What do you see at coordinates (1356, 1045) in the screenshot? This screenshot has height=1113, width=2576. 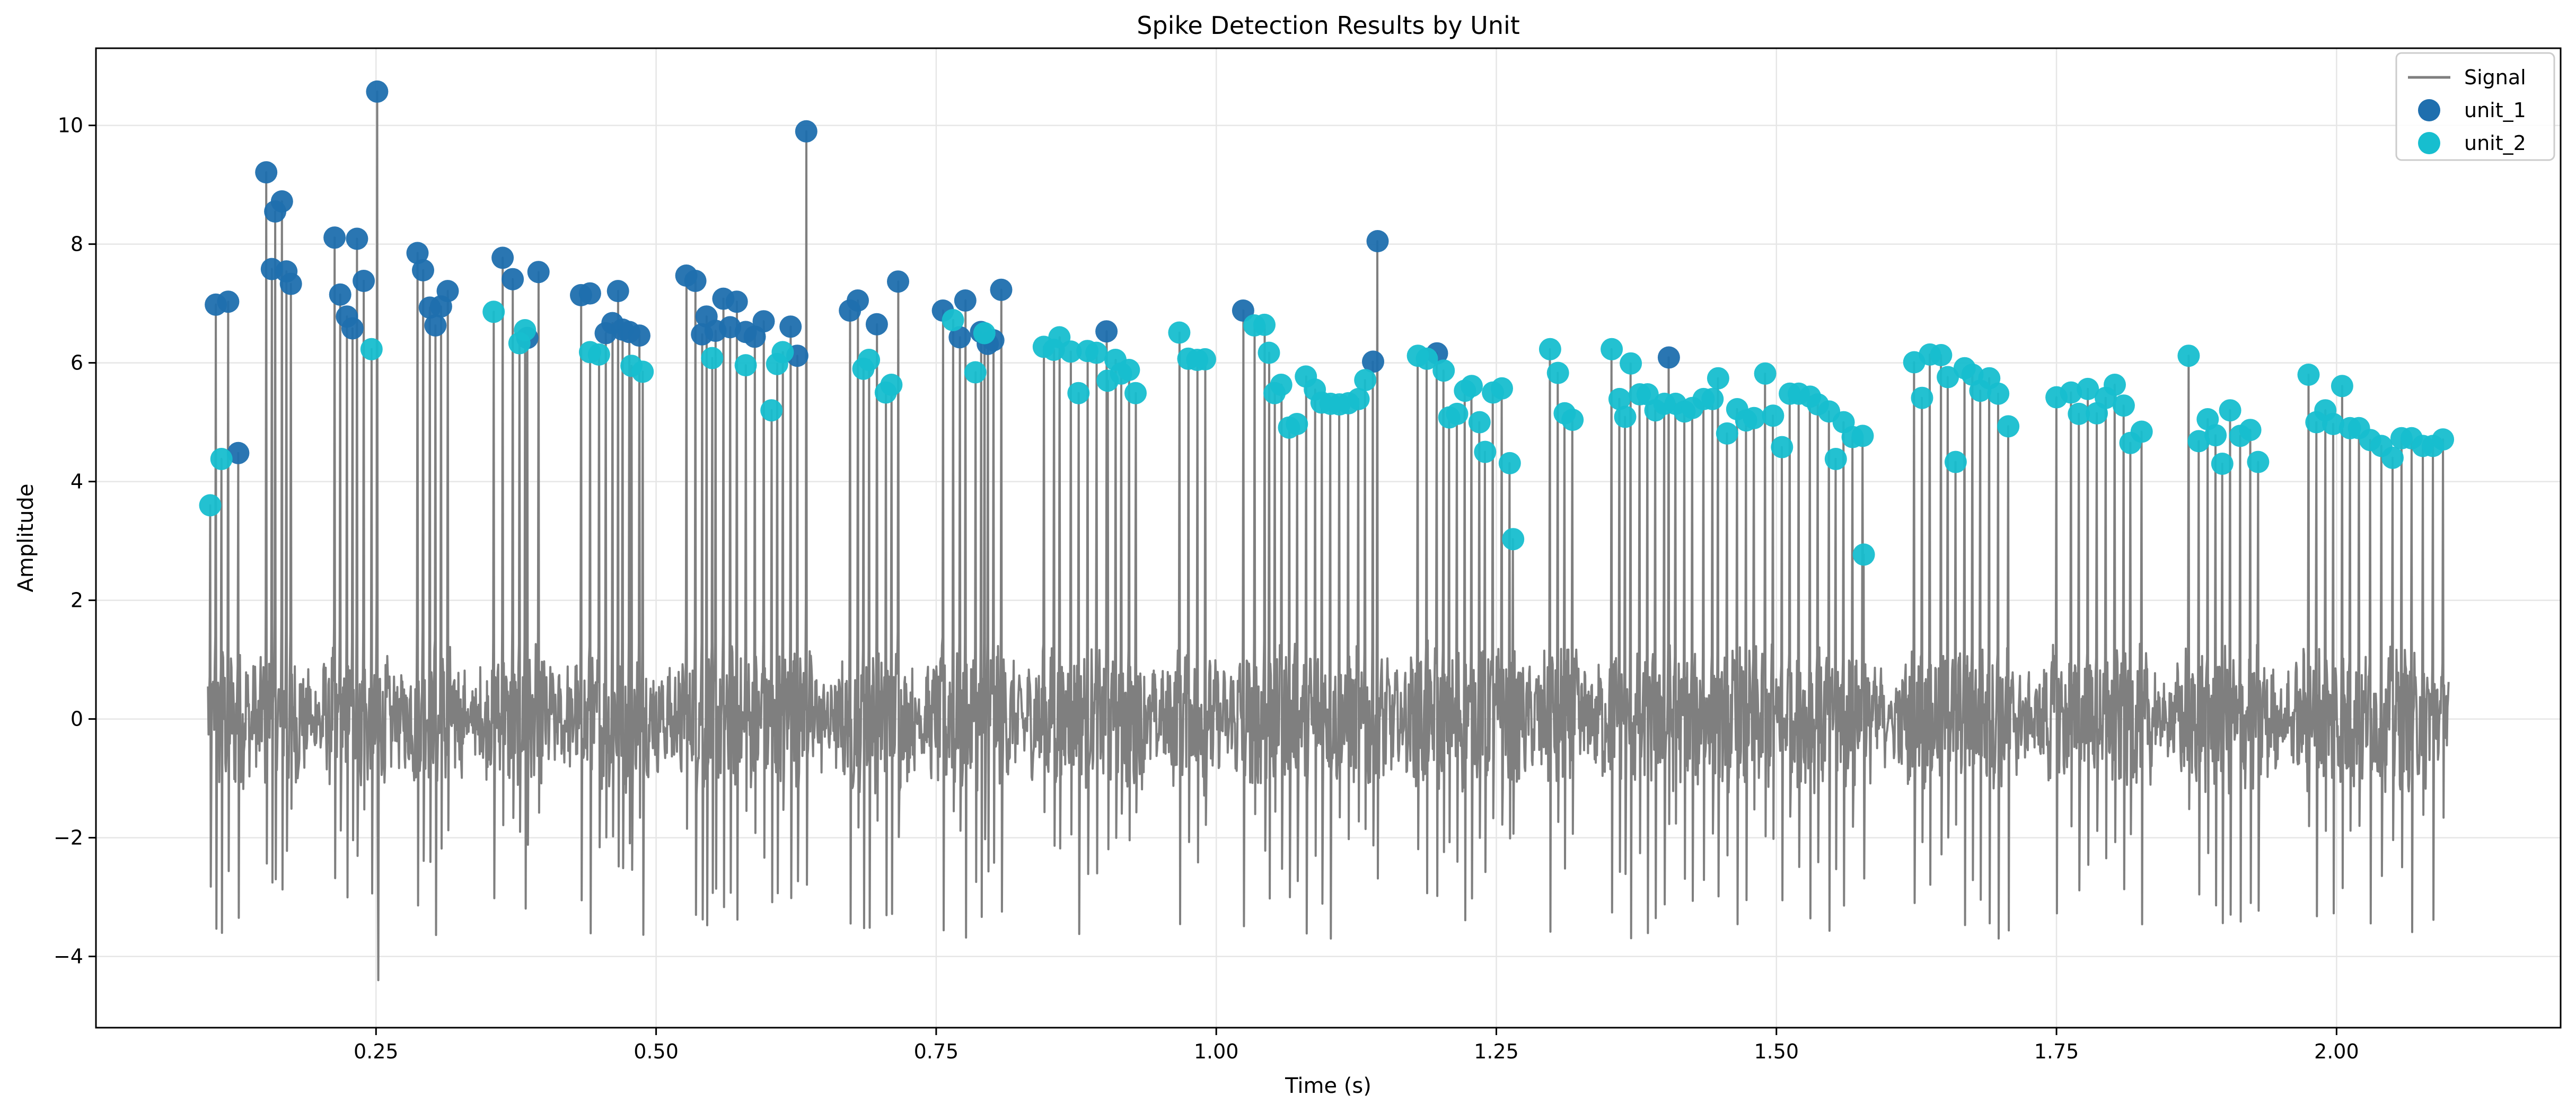 I see `x-axis-ticks: 0.25 0.50 0.75 1.00 1.25 1.50 1.75 2.00` at bounding box center [1356, 1045].